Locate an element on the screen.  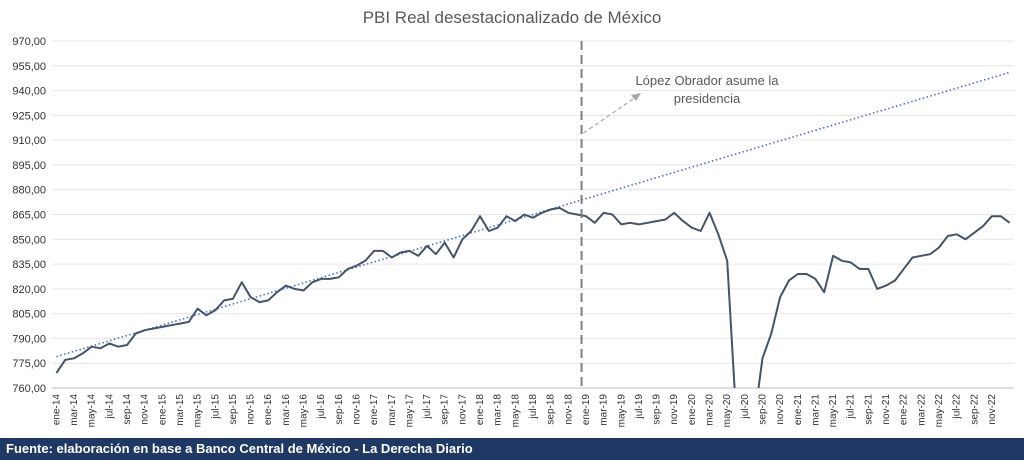
x-tick-label: jul-19 is located at coordinates (639, 407).